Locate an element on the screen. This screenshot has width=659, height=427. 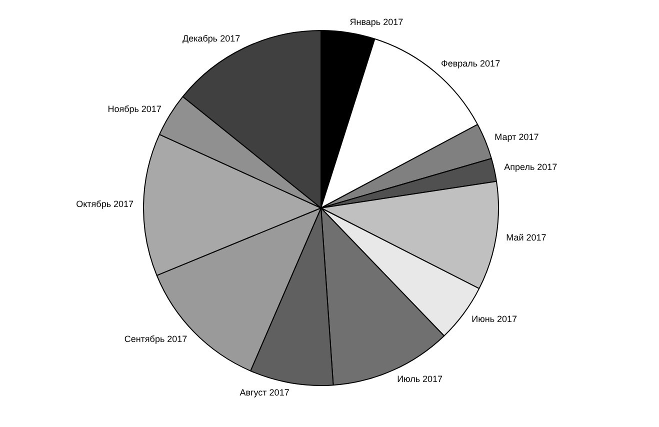
slice-label: Апрель 2017 is located at coordinates (531, 167).